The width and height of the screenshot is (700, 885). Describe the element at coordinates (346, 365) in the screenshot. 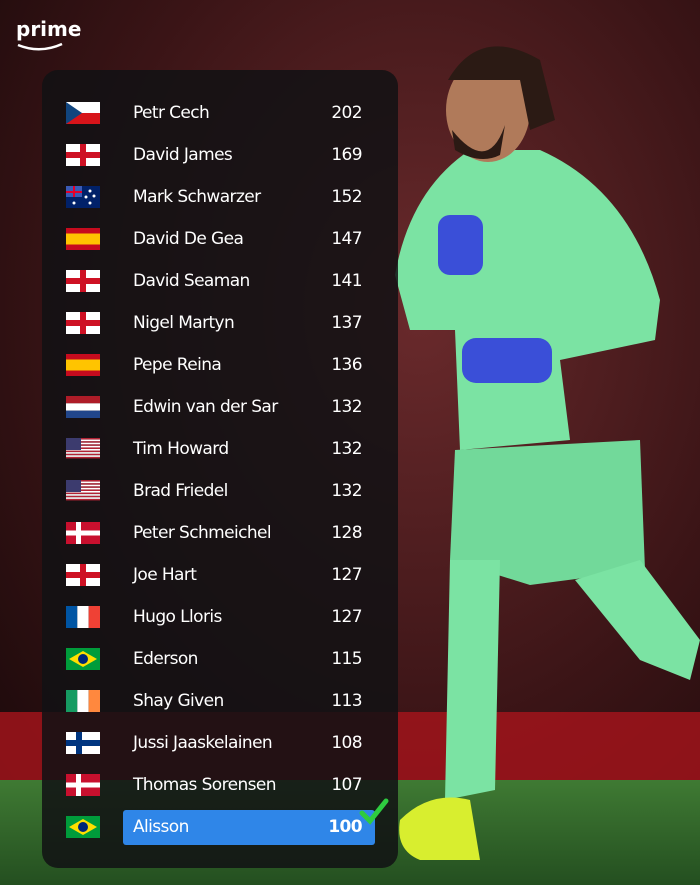

I see `clean-sheets: 136` at that location.